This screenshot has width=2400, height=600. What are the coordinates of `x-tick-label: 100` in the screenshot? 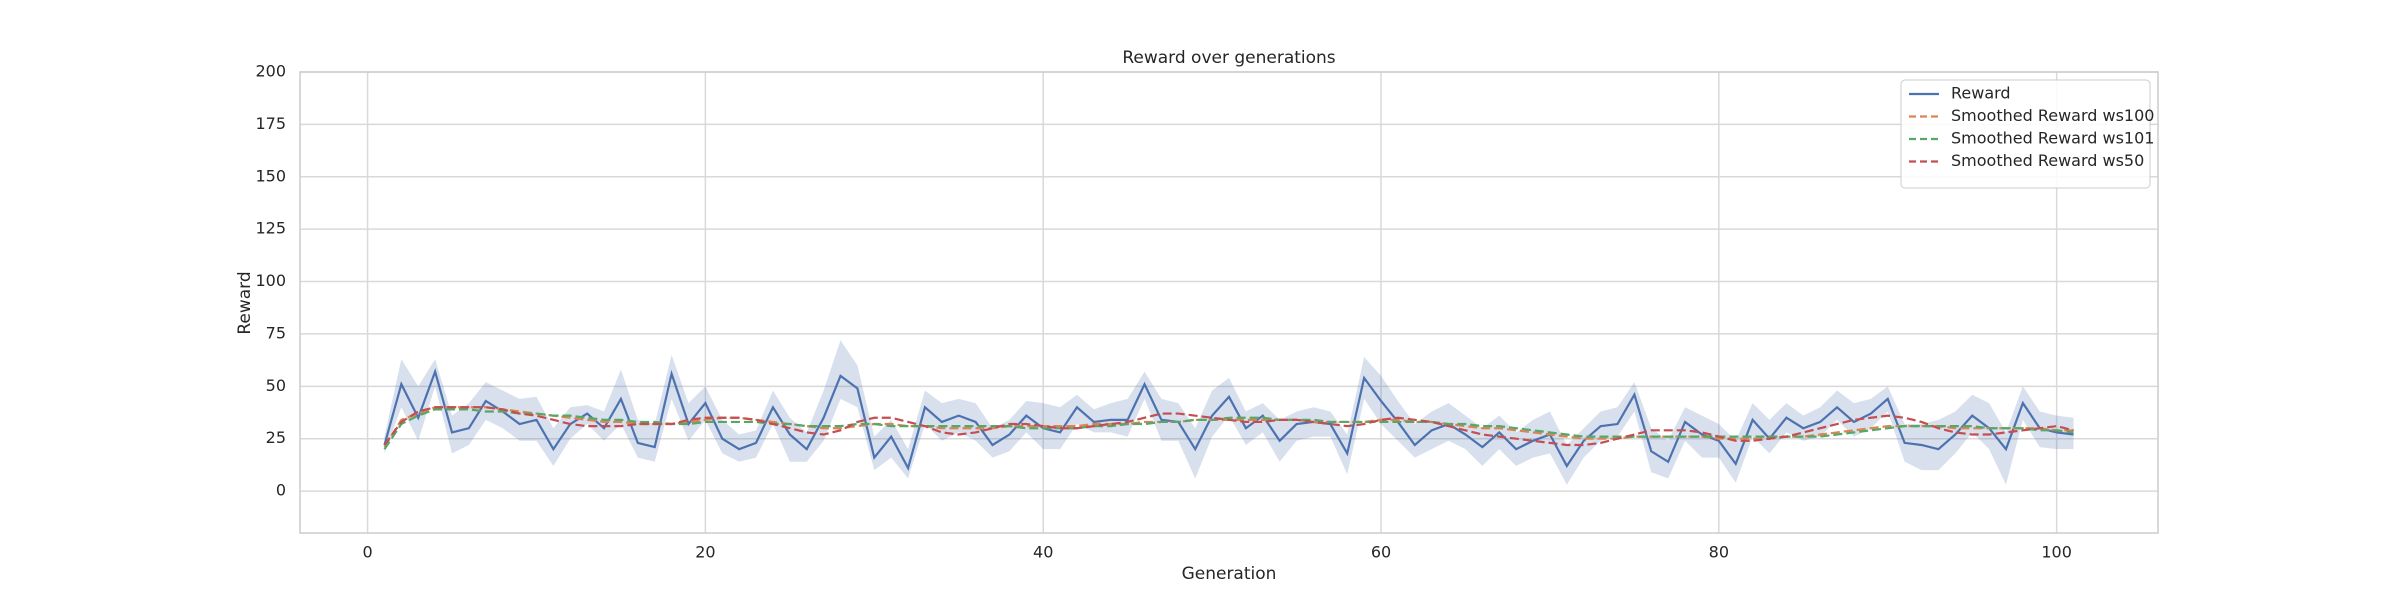 It's located at (2056, 552).